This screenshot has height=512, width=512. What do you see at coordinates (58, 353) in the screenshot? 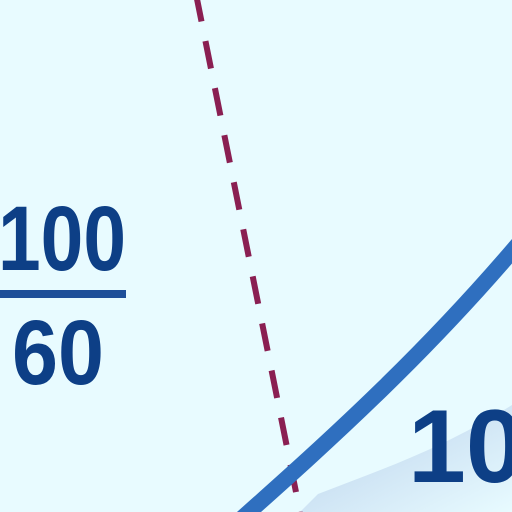
I see `fraction-denominator: 60` at bounding box center [58, 353].